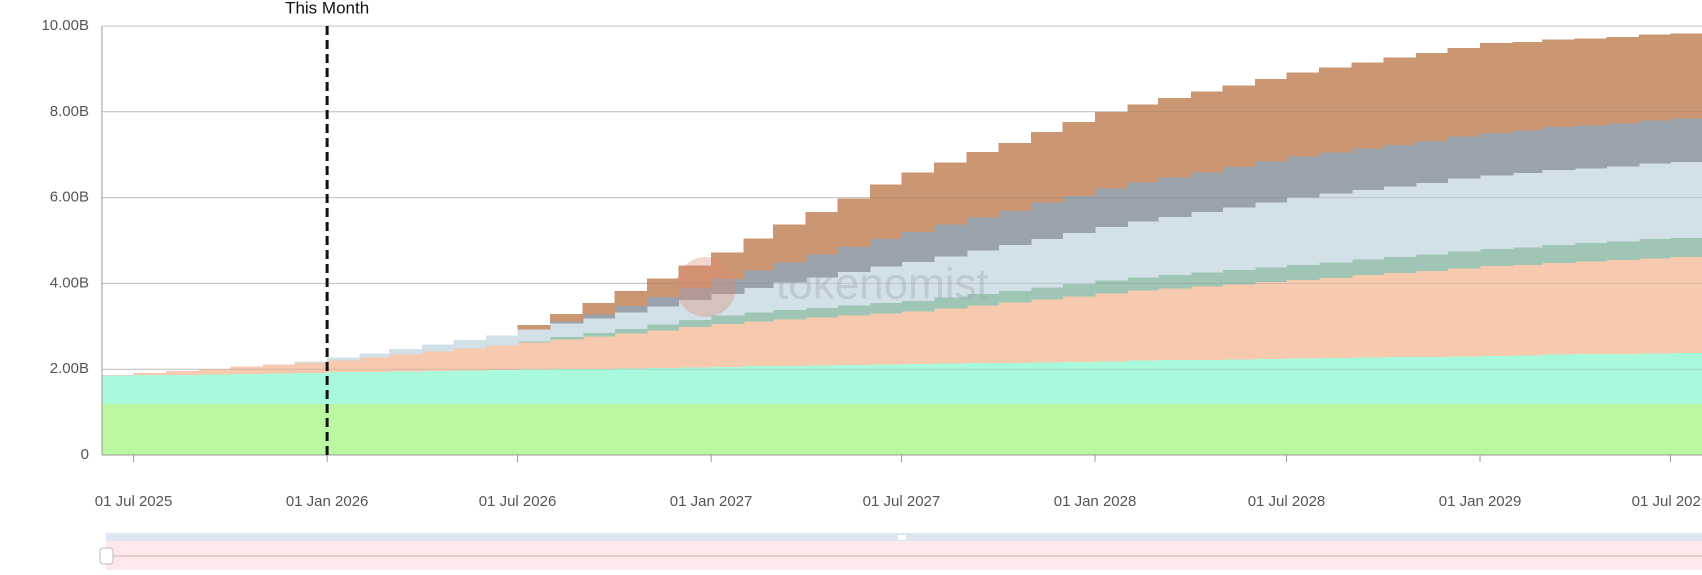 This screenshot has width=1702, height=575. Describe the element at coordinates (134, 501) in the screenshot. I see `x-tick-label: 01 Jul 2025` at that location.